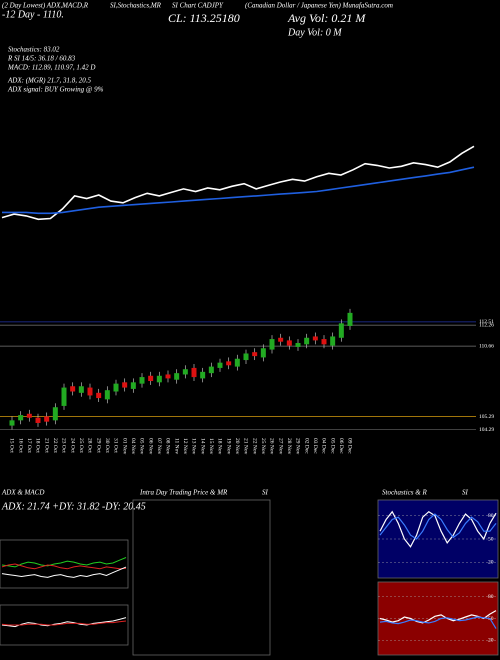  Describe the element at coordinates (486, 322) in the screenshot. I see `y-tick-label: 112.51` at that location.